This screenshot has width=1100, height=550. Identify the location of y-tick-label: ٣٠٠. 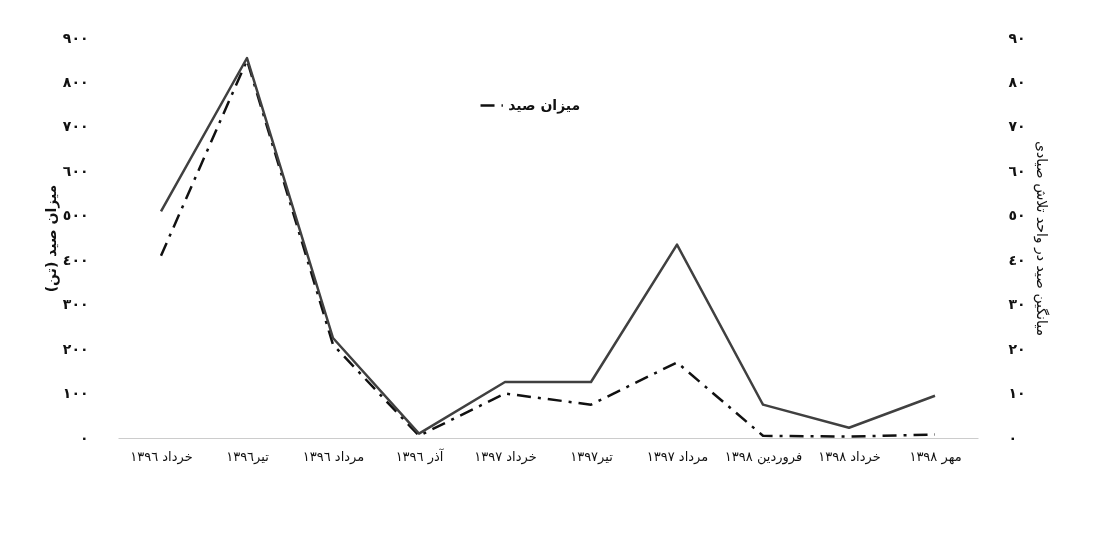
(75, 304).